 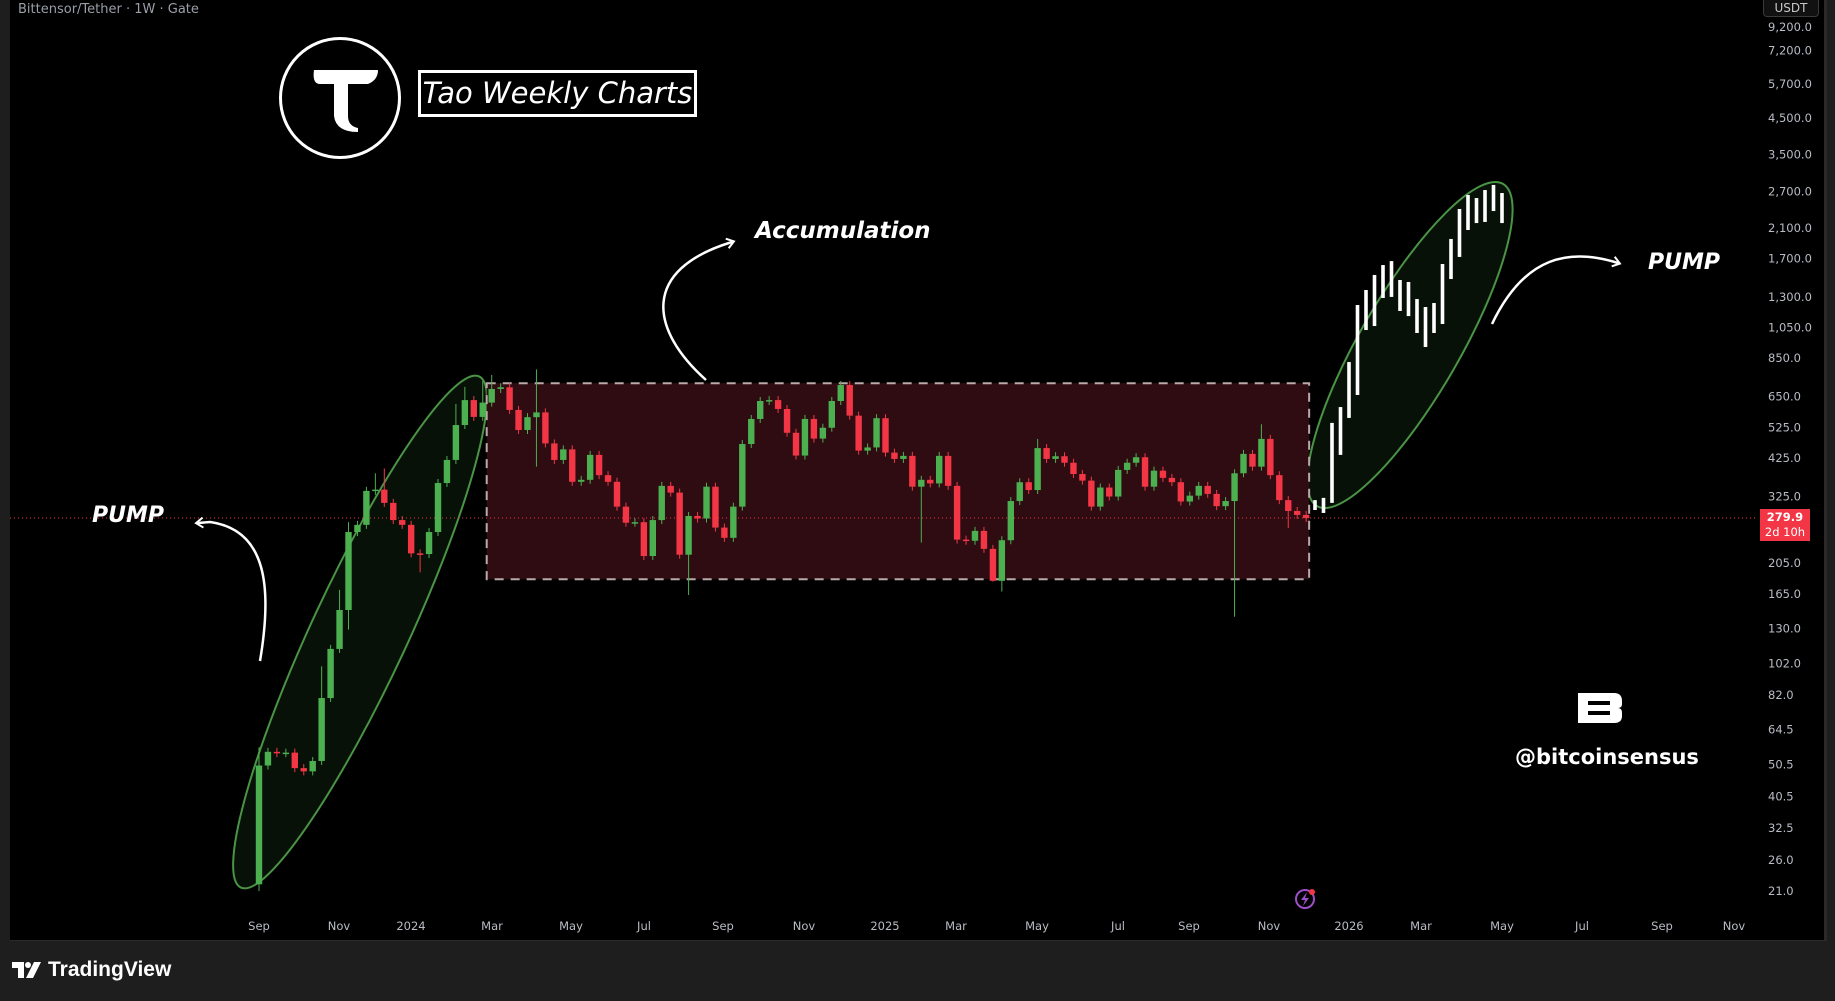 What do you see at coordinates (1581, 926) in the screenshot?
I see `x-tick-label: Jul` at bounding box center [1581, 926].